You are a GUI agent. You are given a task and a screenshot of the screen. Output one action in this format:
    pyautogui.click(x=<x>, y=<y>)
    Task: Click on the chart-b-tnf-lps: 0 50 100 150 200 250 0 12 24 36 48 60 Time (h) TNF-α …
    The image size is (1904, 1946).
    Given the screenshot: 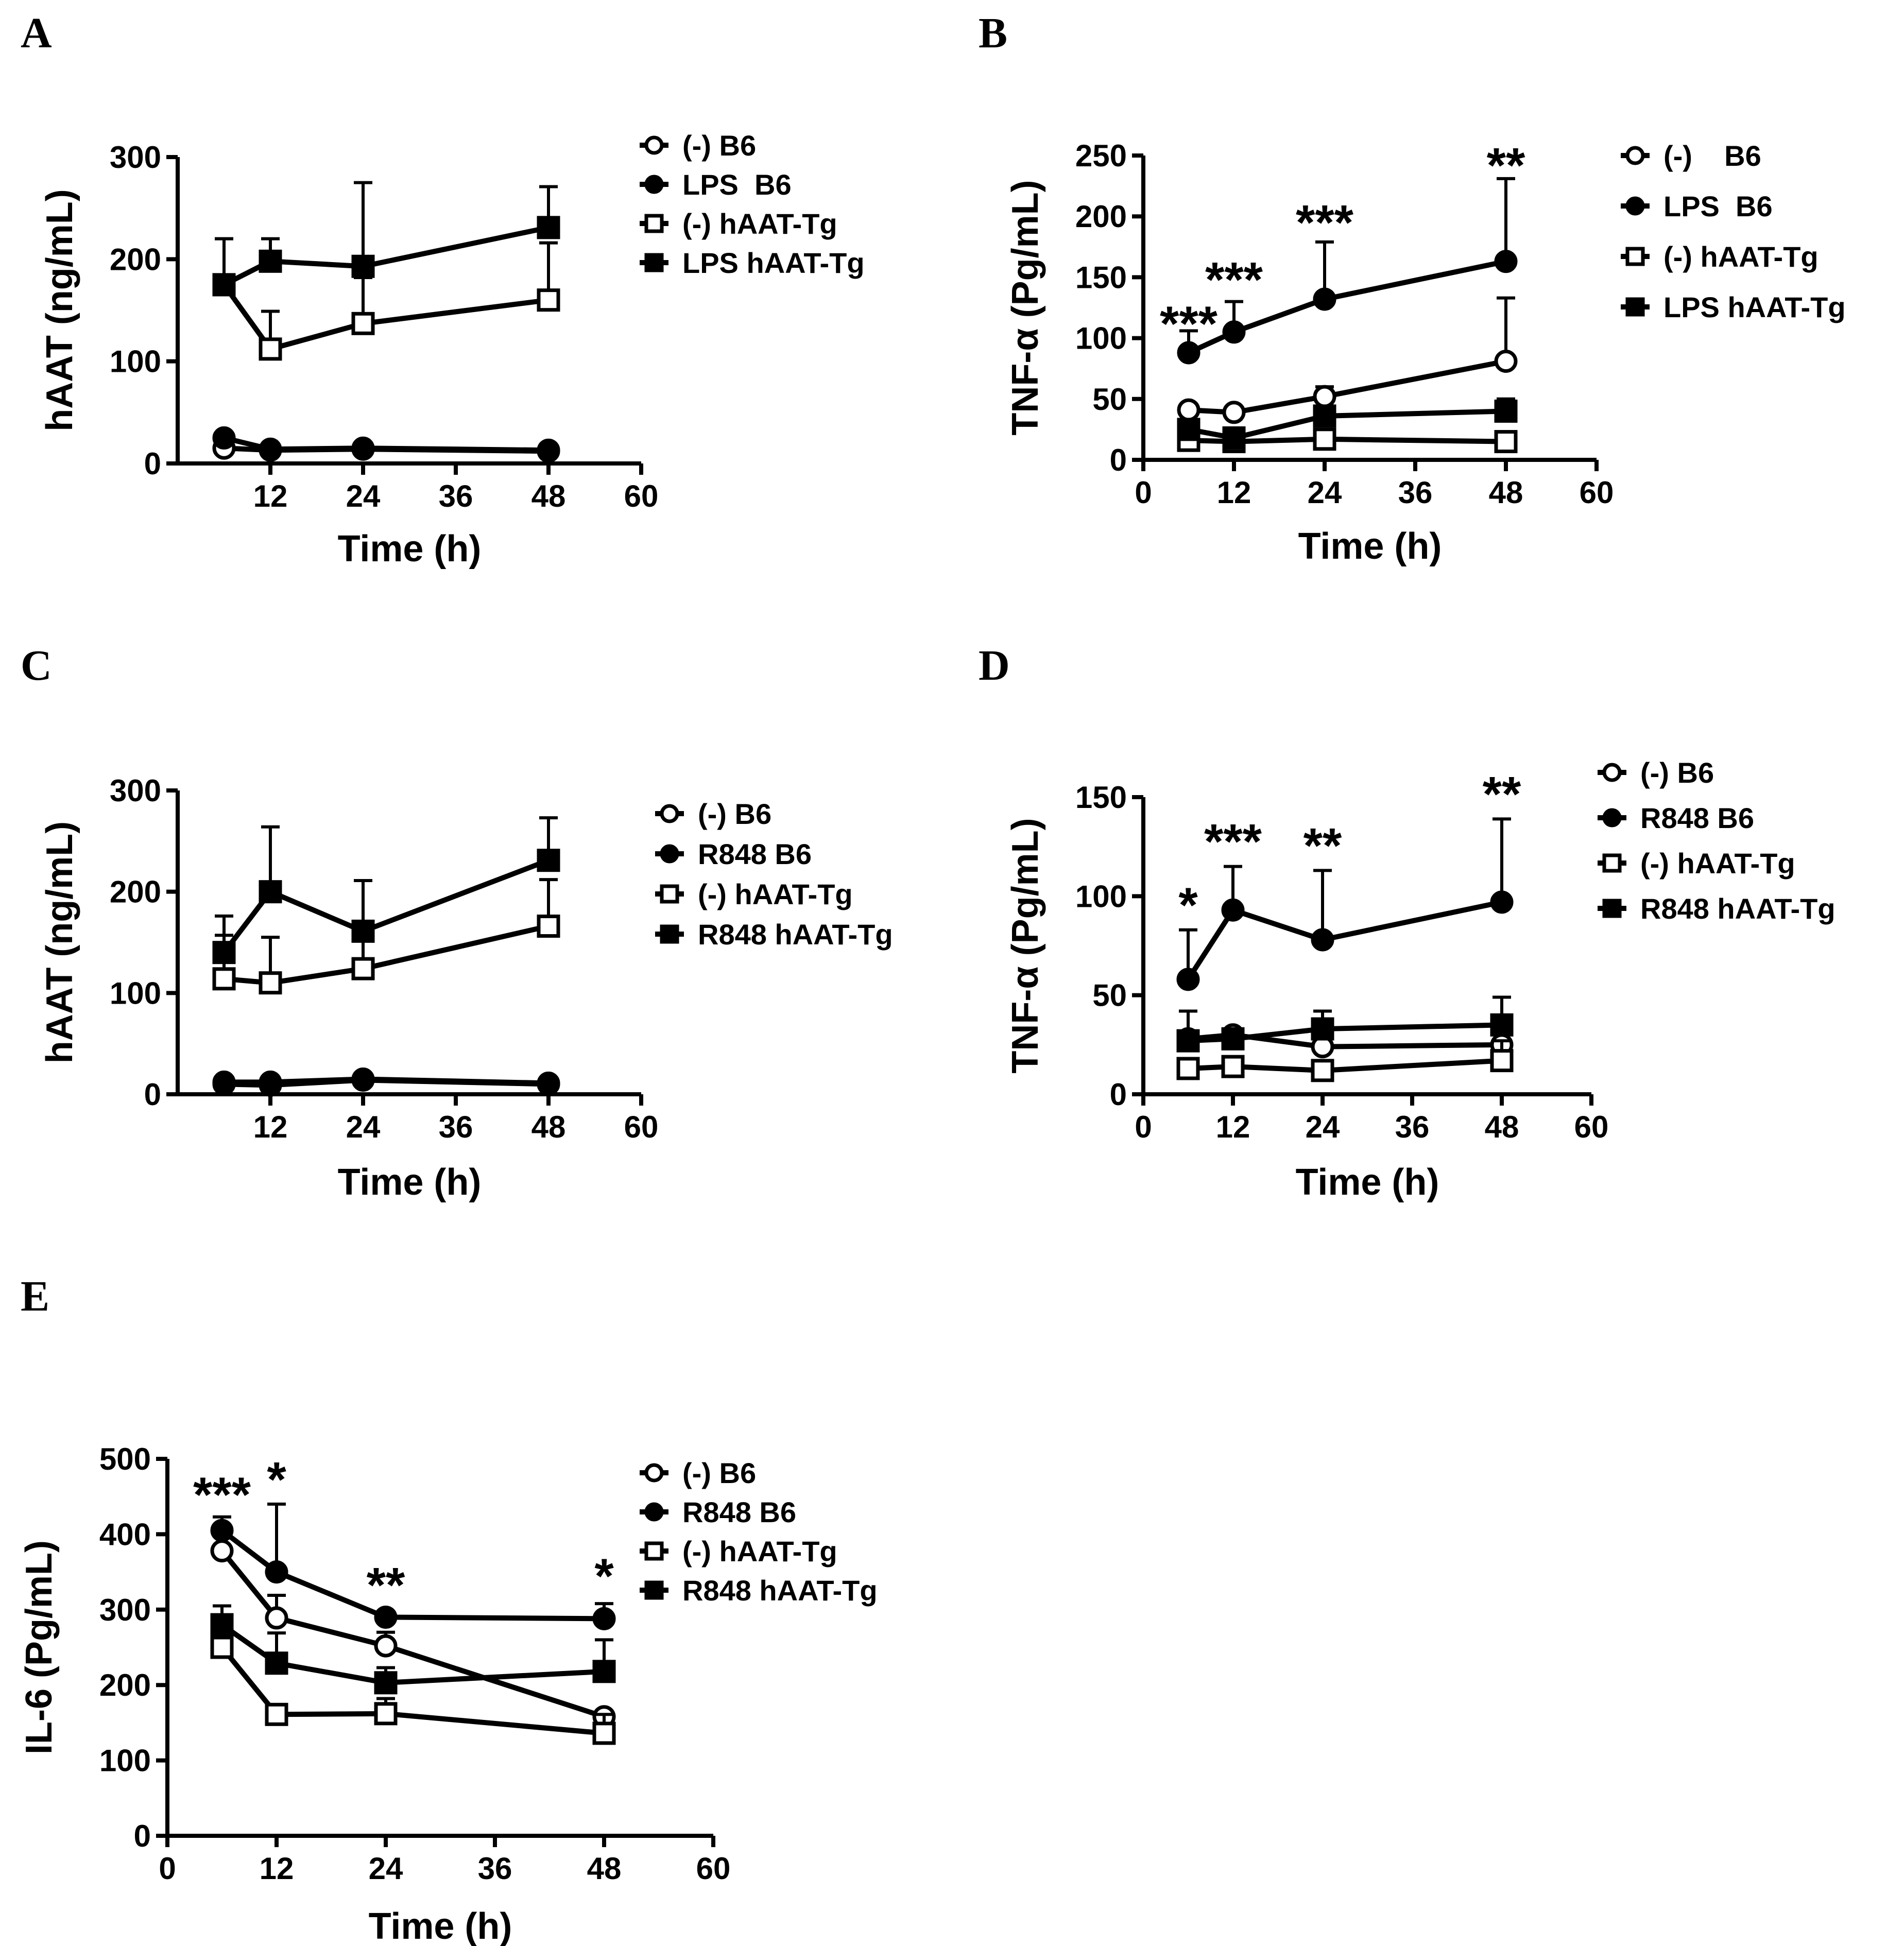 What is the action you would take?
    pyautogui.click(x=1425, y=352)
    